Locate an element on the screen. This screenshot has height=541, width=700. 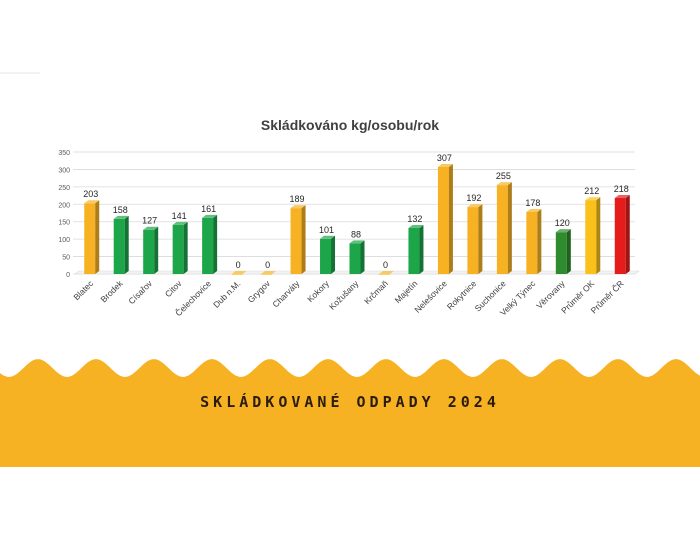
x-tick-label: Charváty is located at coordinates (286, 294).